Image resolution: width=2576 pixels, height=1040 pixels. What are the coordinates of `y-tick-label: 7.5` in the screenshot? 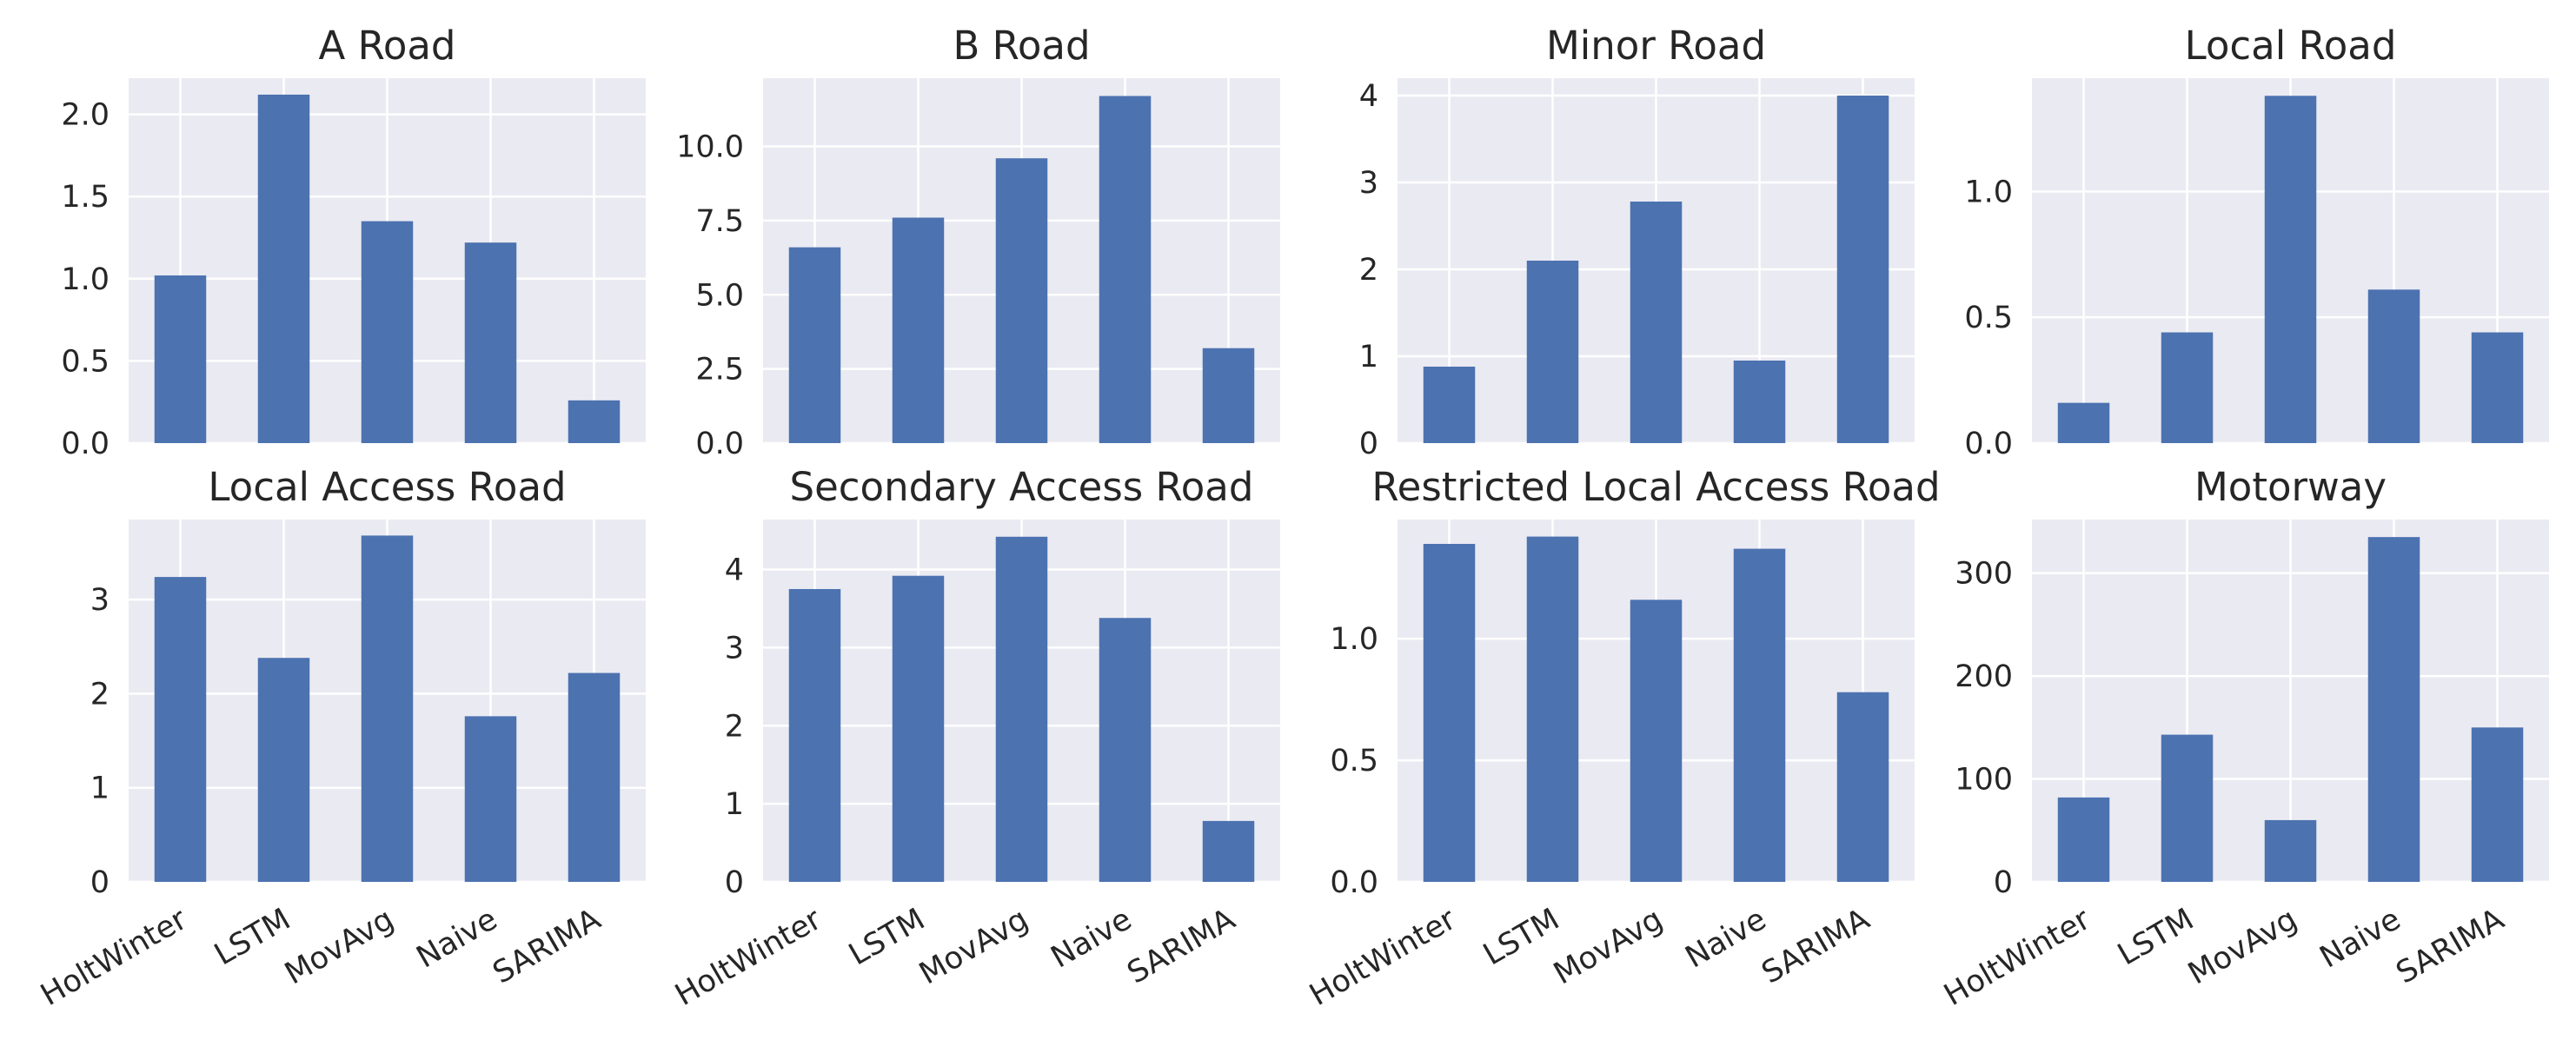 It's located at (719, 221).